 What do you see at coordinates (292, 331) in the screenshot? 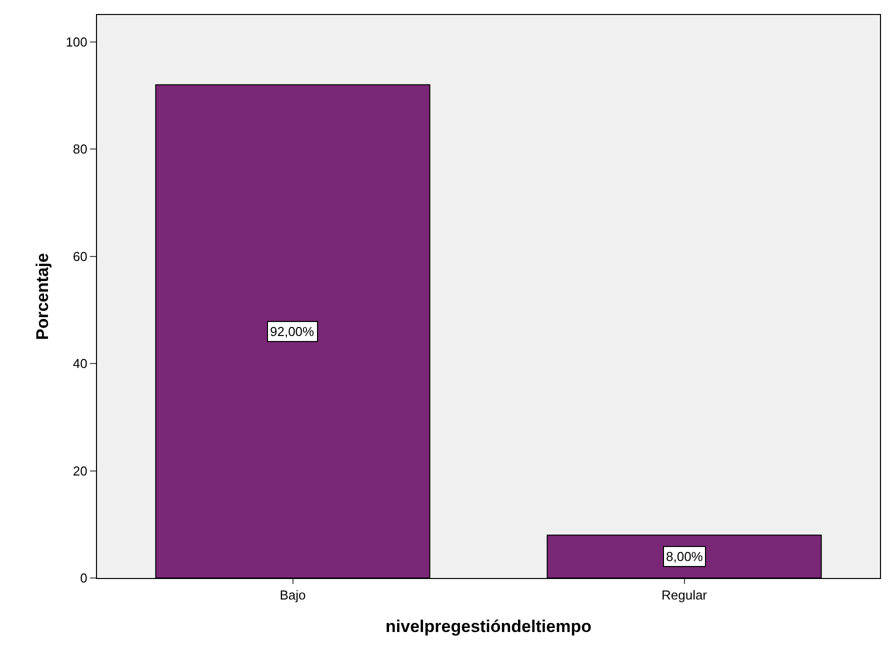
I see `data-label: 92,00%` at bounding box center [292, 331].